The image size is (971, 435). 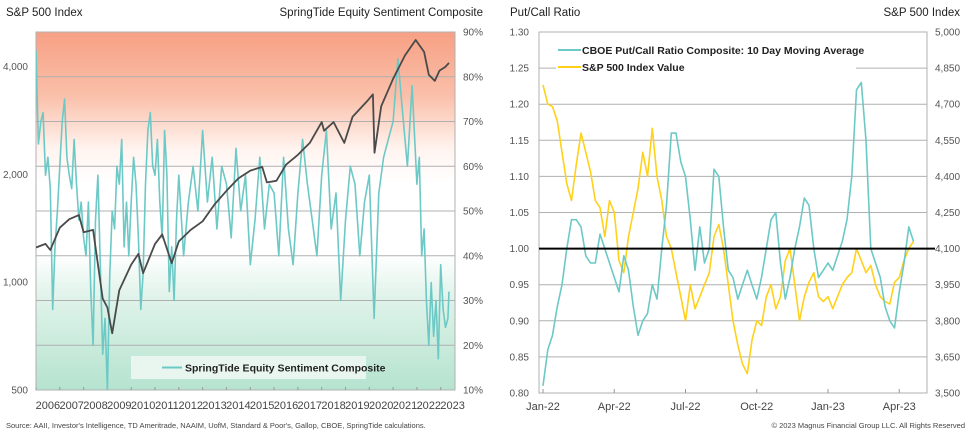 I want to click on y-left-tick-label: 2,000, so click(x=15, y=175).